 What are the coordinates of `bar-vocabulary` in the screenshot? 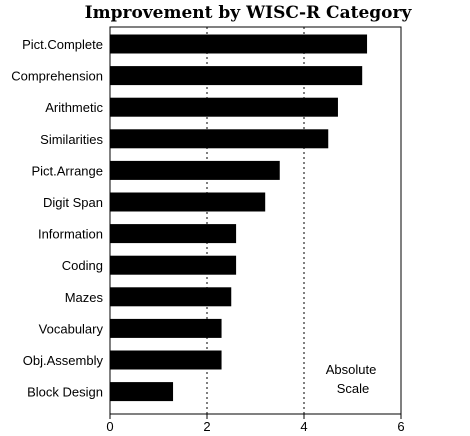 It's located at (166, 328).